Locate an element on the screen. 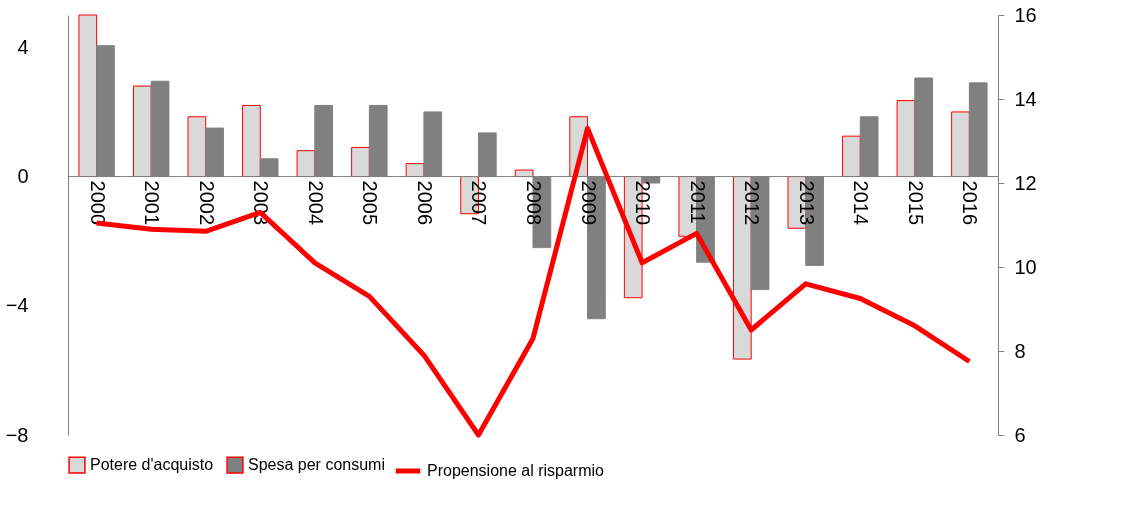  x-tick-label: 2008 is located at coordinates (534, 203).